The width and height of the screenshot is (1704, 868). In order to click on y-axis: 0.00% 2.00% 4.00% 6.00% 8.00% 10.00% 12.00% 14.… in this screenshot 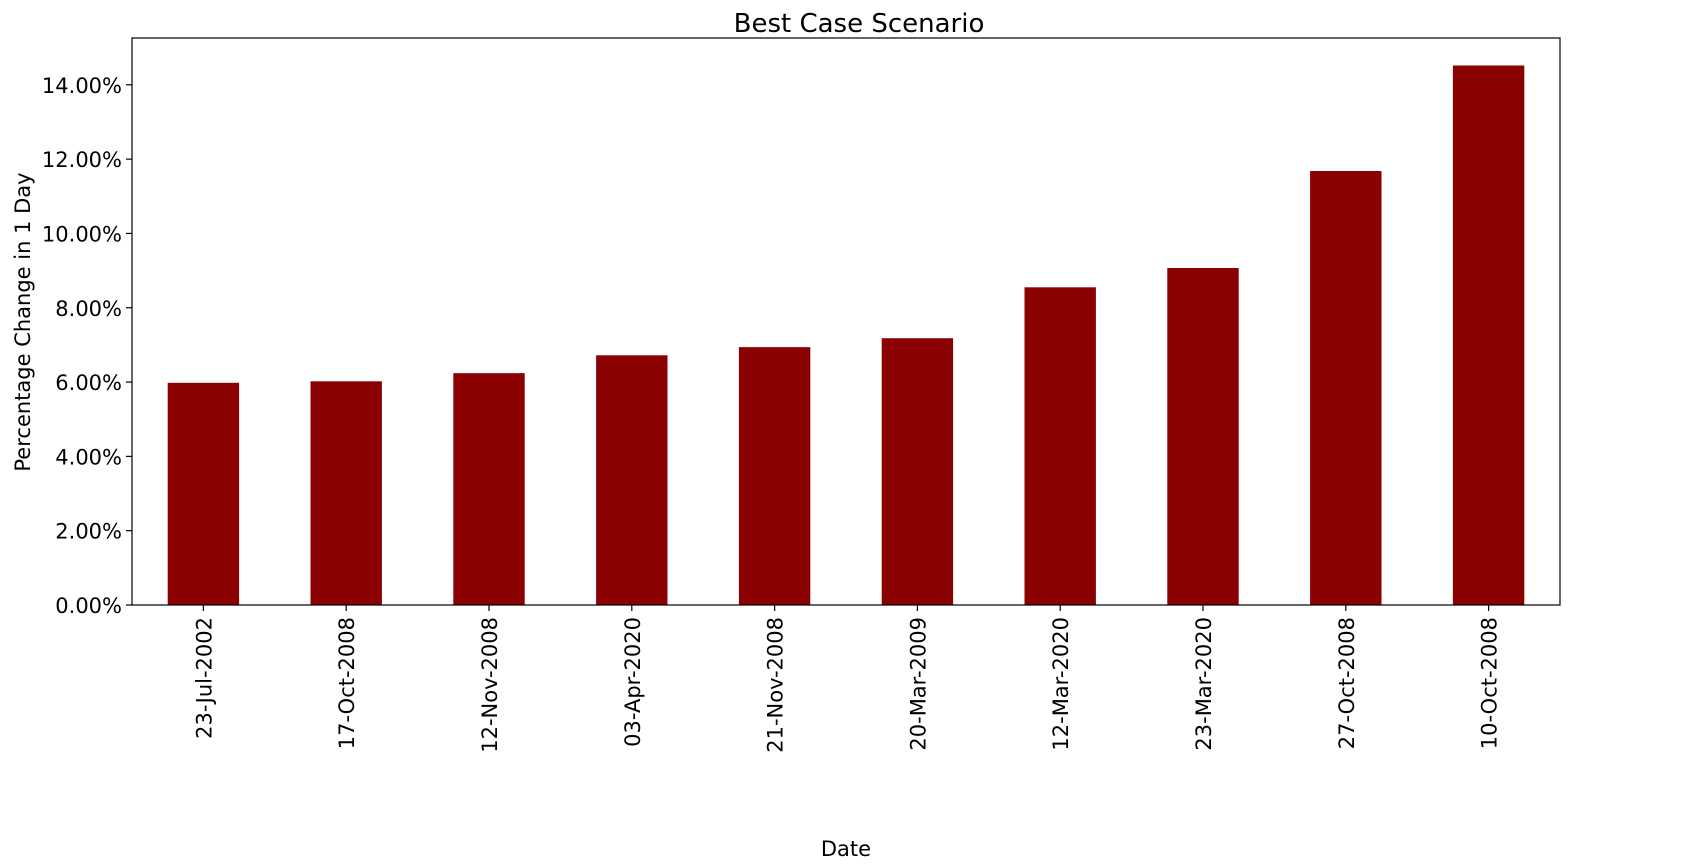, I will do `click(87, 346)`.